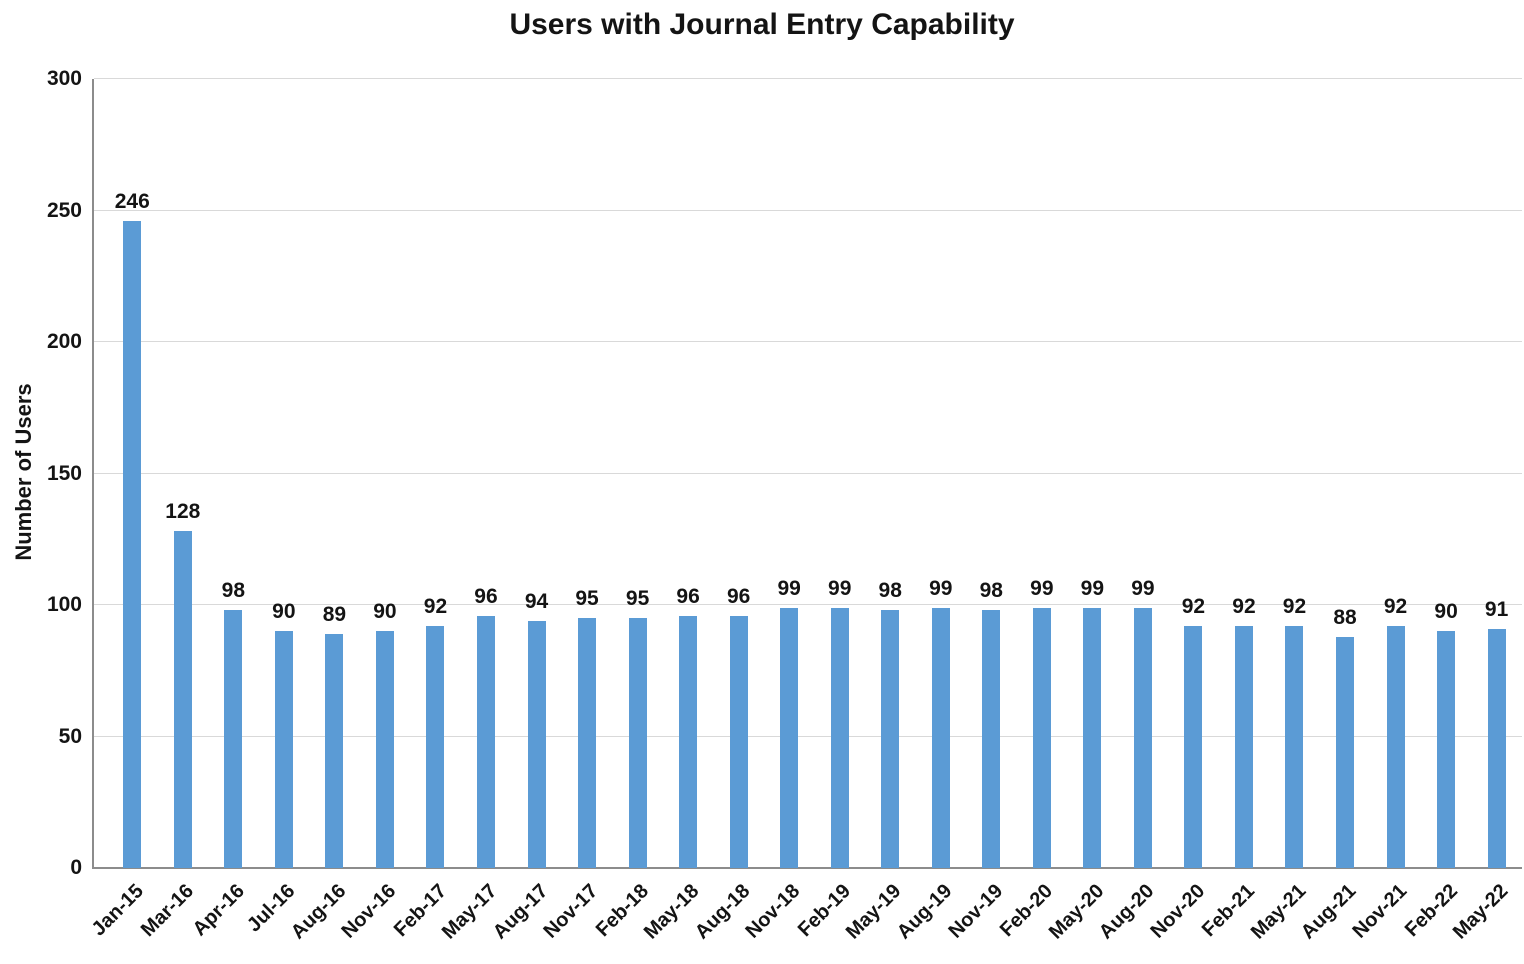  What do you see at coordinates (975, 911) in the screenshot?
I see `x-tick-label: Nov-19` at bounding box center [975, 911].